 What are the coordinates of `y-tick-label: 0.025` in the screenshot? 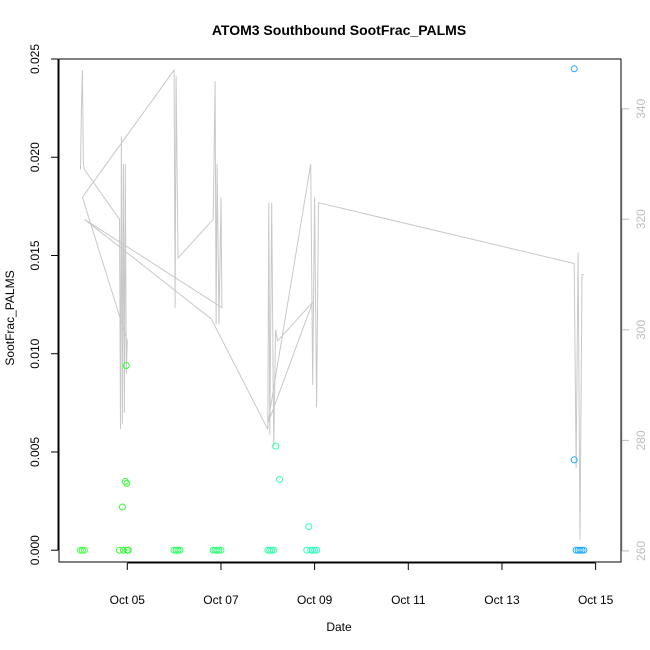 It's located at (35, 59).